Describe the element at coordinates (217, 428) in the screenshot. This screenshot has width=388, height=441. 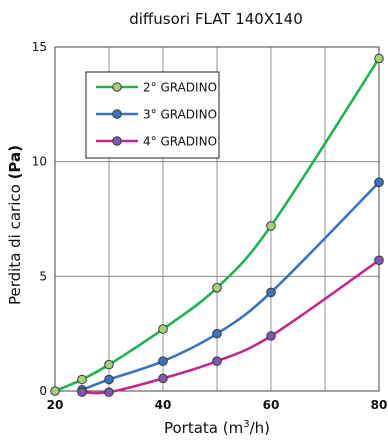
I see `x-axis-title: Portata (m3/h)` at that location.